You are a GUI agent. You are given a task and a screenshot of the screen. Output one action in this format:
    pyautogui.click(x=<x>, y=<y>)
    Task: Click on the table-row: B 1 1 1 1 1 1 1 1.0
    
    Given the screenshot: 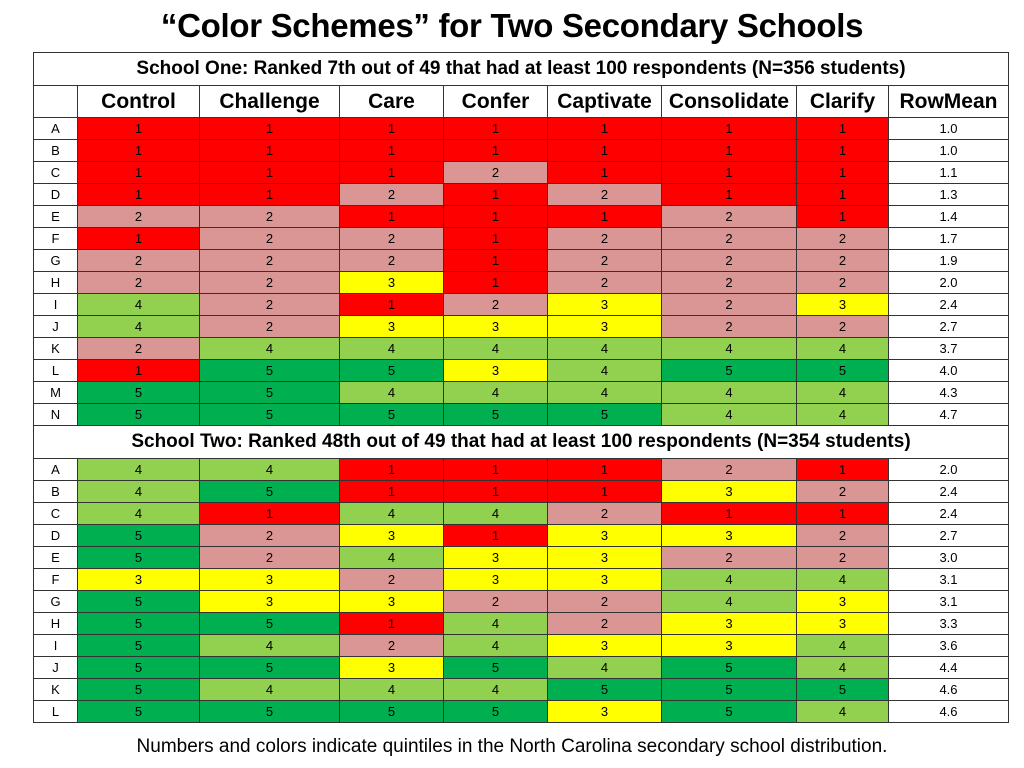 What is the action you would take?
    pyautogui.click(x=521, y=150)
    